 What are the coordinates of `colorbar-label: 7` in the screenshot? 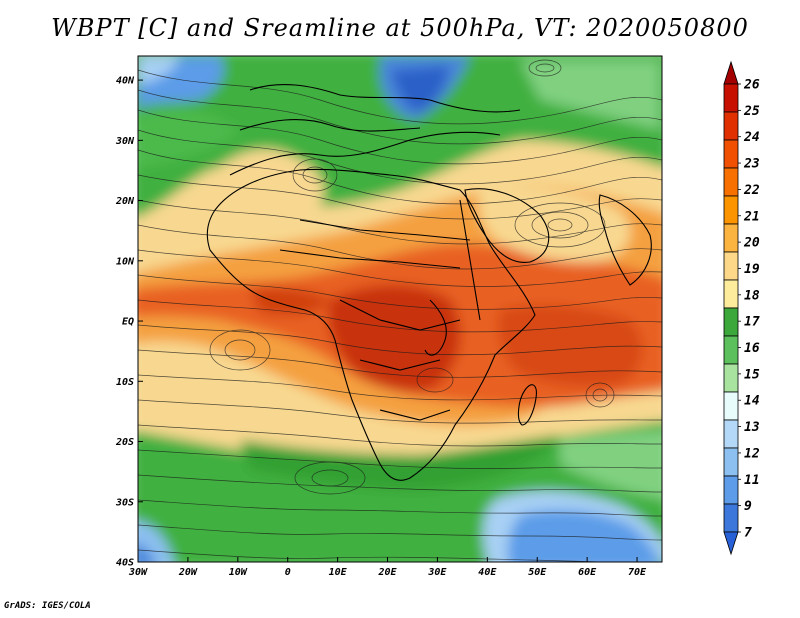 It's located at (748, 533).